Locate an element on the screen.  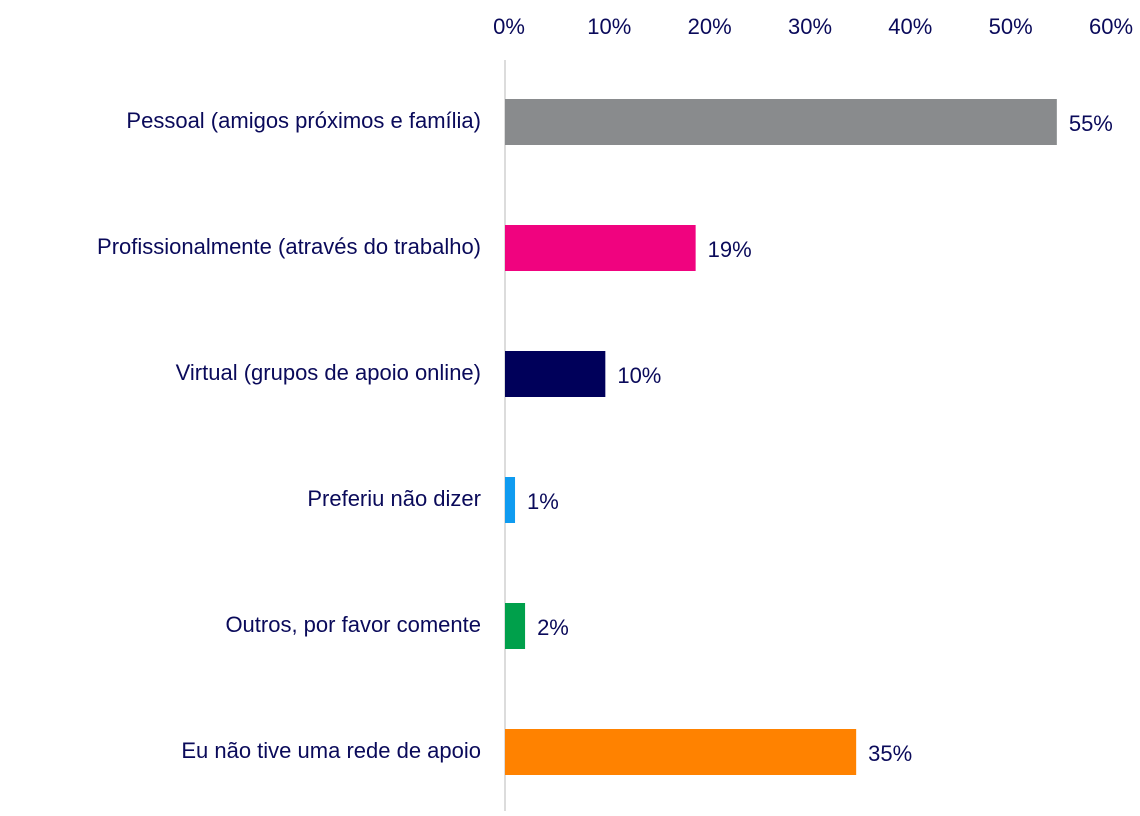
y-tick-label: Profissionalmente (através do trabalho) is located at coordinates (289, 246).